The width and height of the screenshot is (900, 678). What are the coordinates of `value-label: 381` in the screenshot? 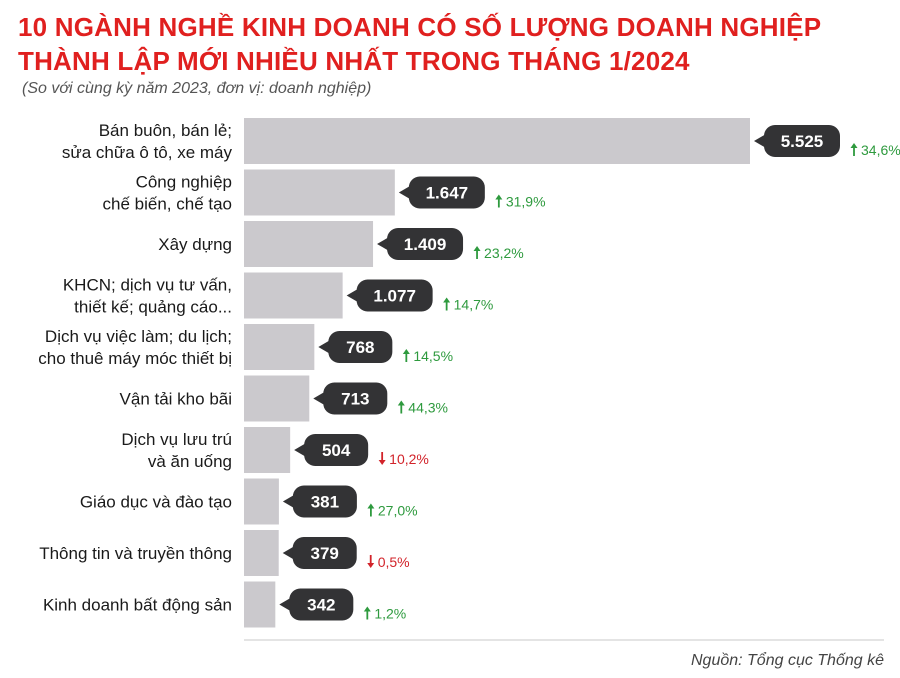 It's located at (325, 502).